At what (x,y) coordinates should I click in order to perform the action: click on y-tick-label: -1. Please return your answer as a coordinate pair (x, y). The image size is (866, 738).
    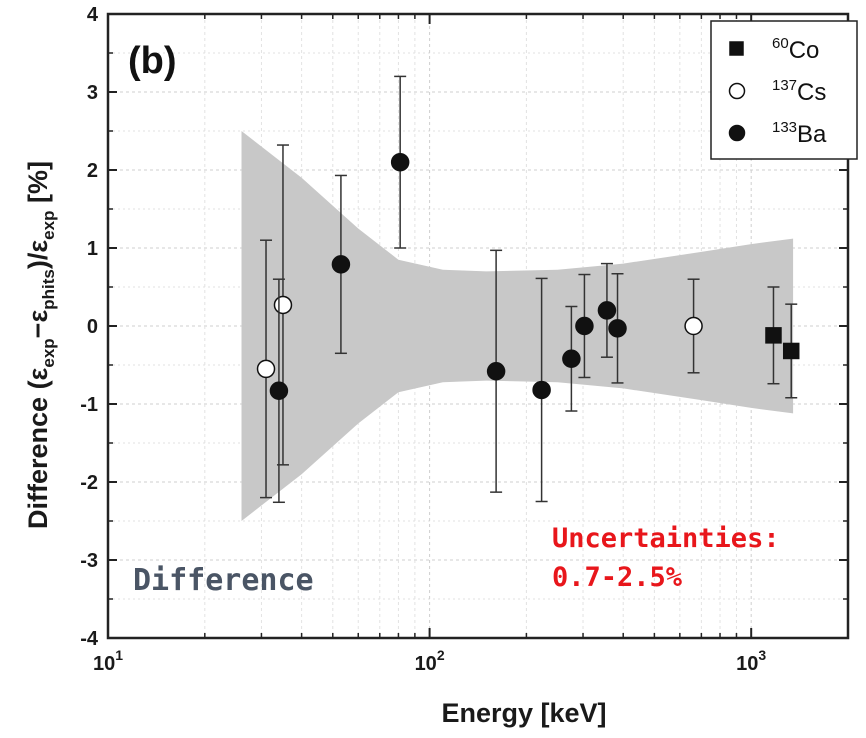
    Looking at the image, I should click on (89, 405).